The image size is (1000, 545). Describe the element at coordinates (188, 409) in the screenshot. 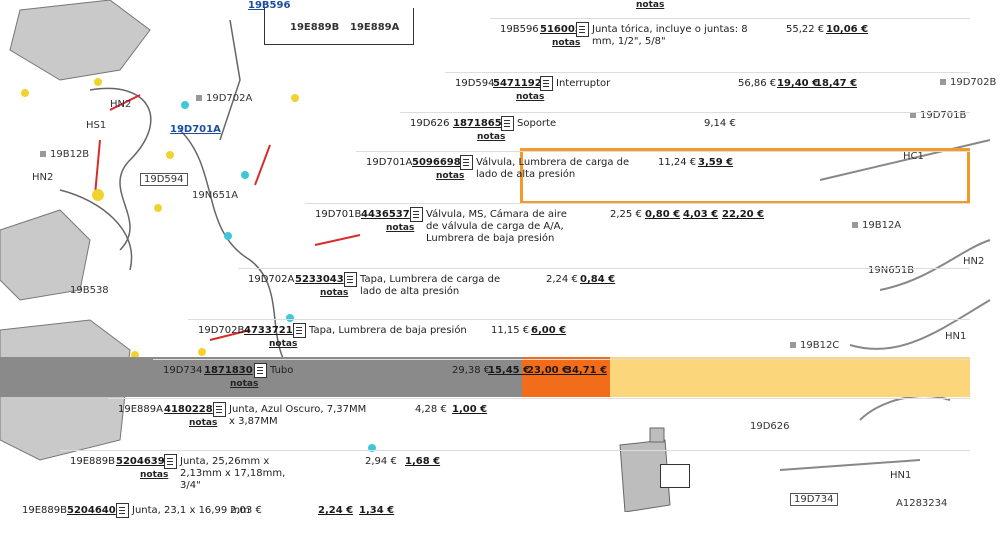

I see `part-number-link: 4180228` at that location.